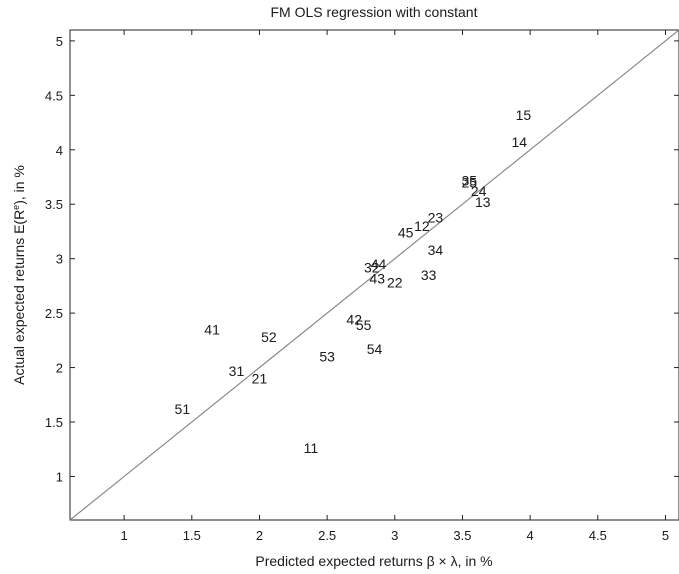 This screenshot has height=574, width=679. Describe the element at coordinates (395, 283) in the screenshot. I see `data-point-label: 22` at that location.